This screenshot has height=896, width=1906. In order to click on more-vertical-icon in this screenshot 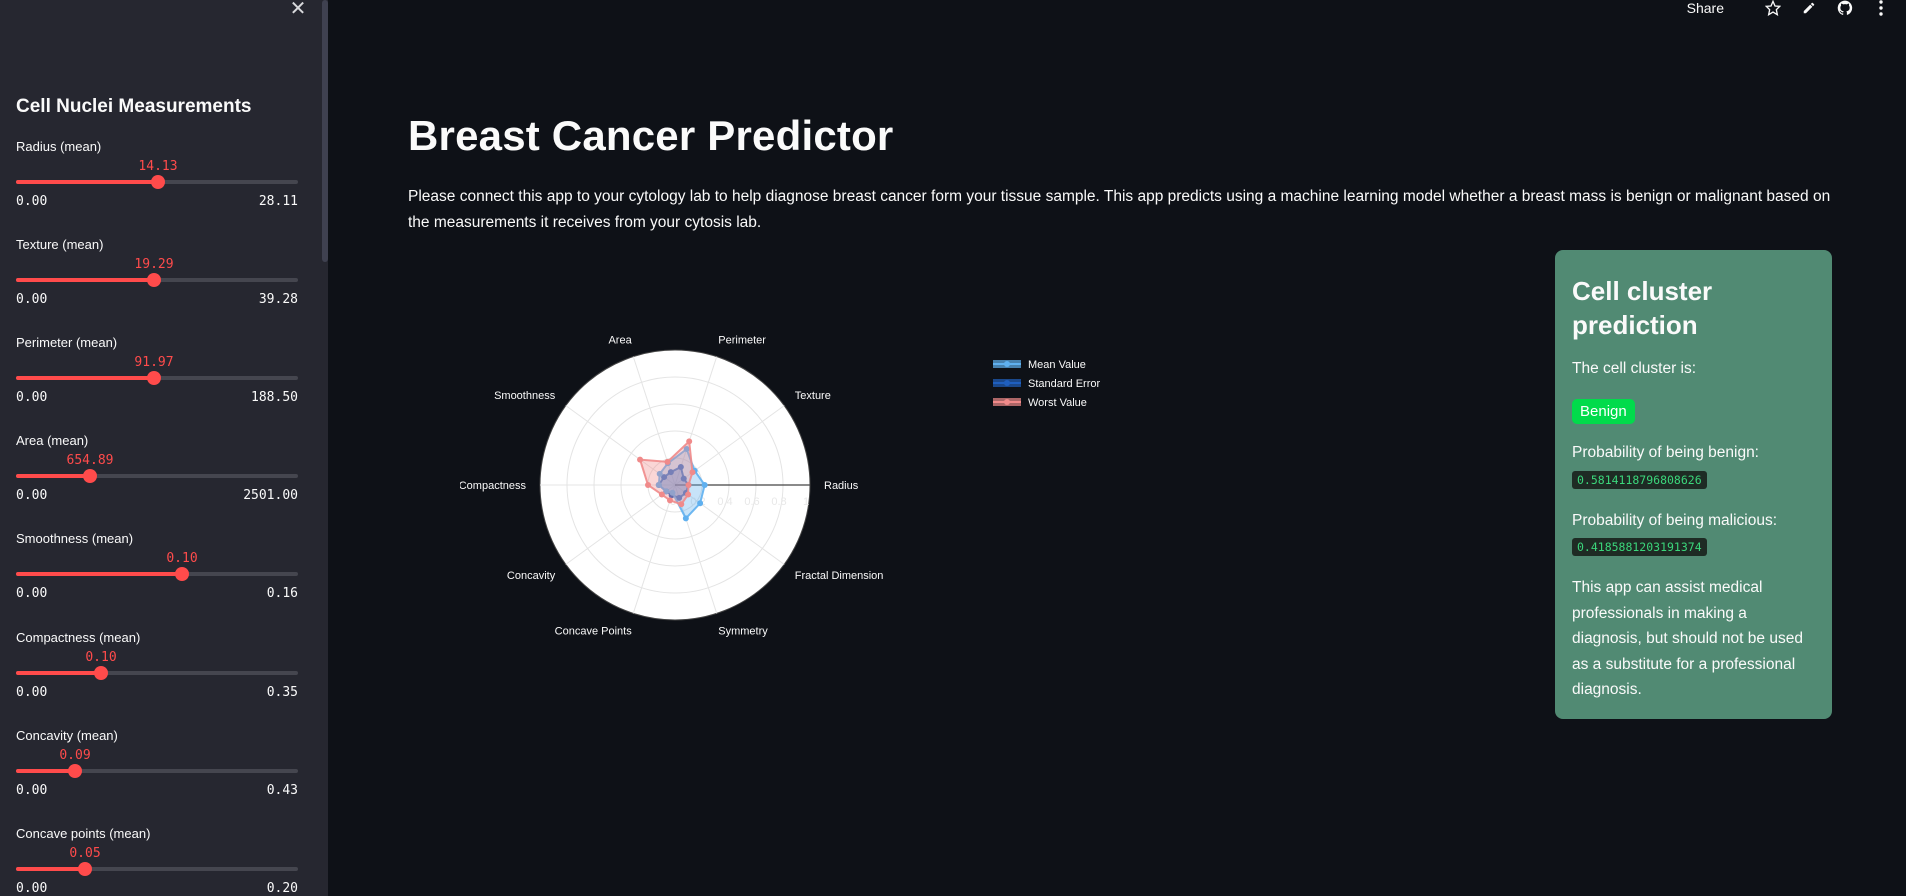, I will do `click(1881, 8)`.